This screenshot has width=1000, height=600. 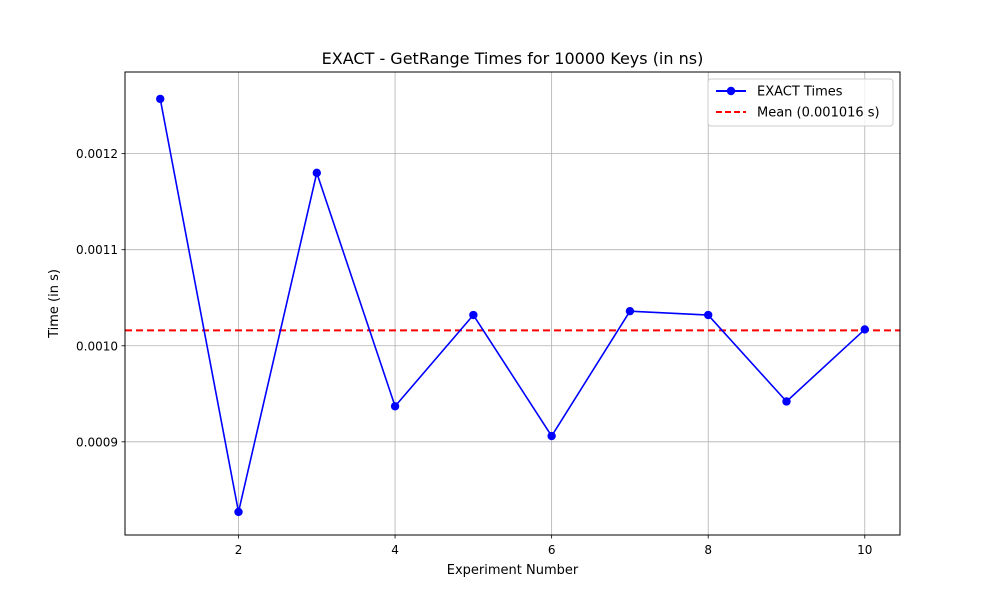 I want to click on x-axis-label: Experiment Number, so click(x=513, y=570).